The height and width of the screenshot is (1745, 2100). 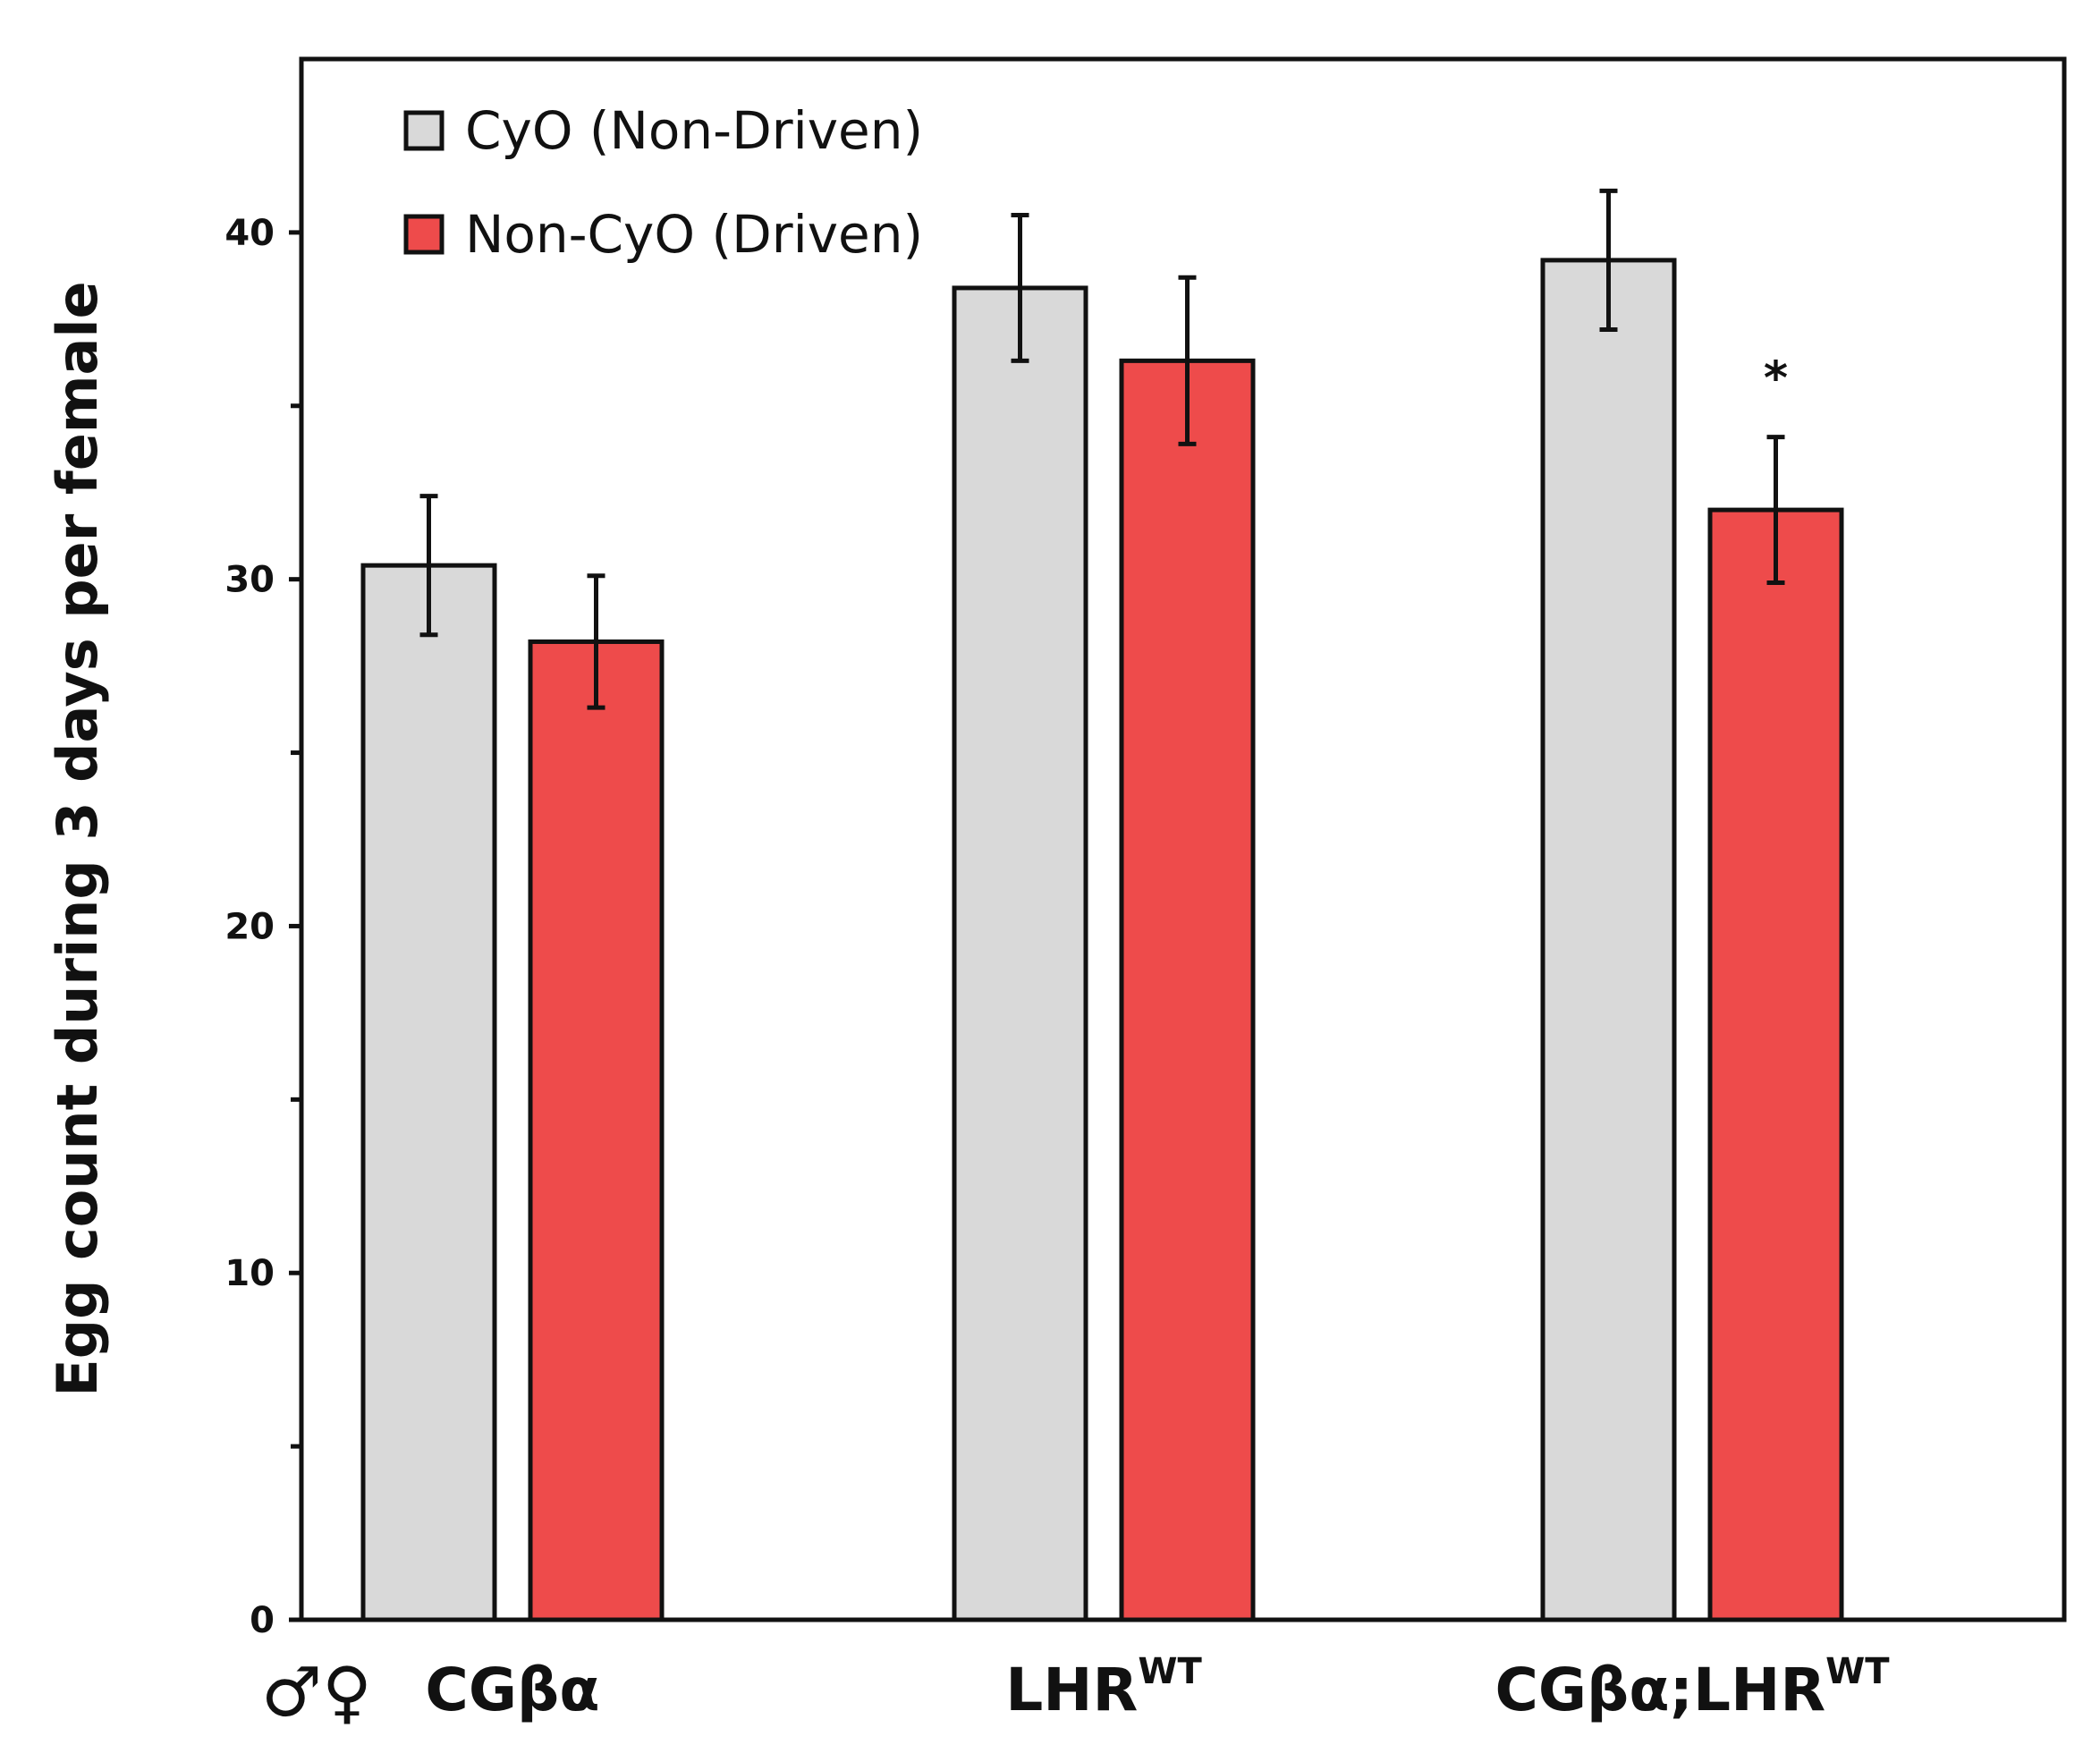 What do you see at coordinates (77, 838) in the screenshot?
I see `y-axis-label: Egg count during 3 days per female` at bounding box center [77, 838].